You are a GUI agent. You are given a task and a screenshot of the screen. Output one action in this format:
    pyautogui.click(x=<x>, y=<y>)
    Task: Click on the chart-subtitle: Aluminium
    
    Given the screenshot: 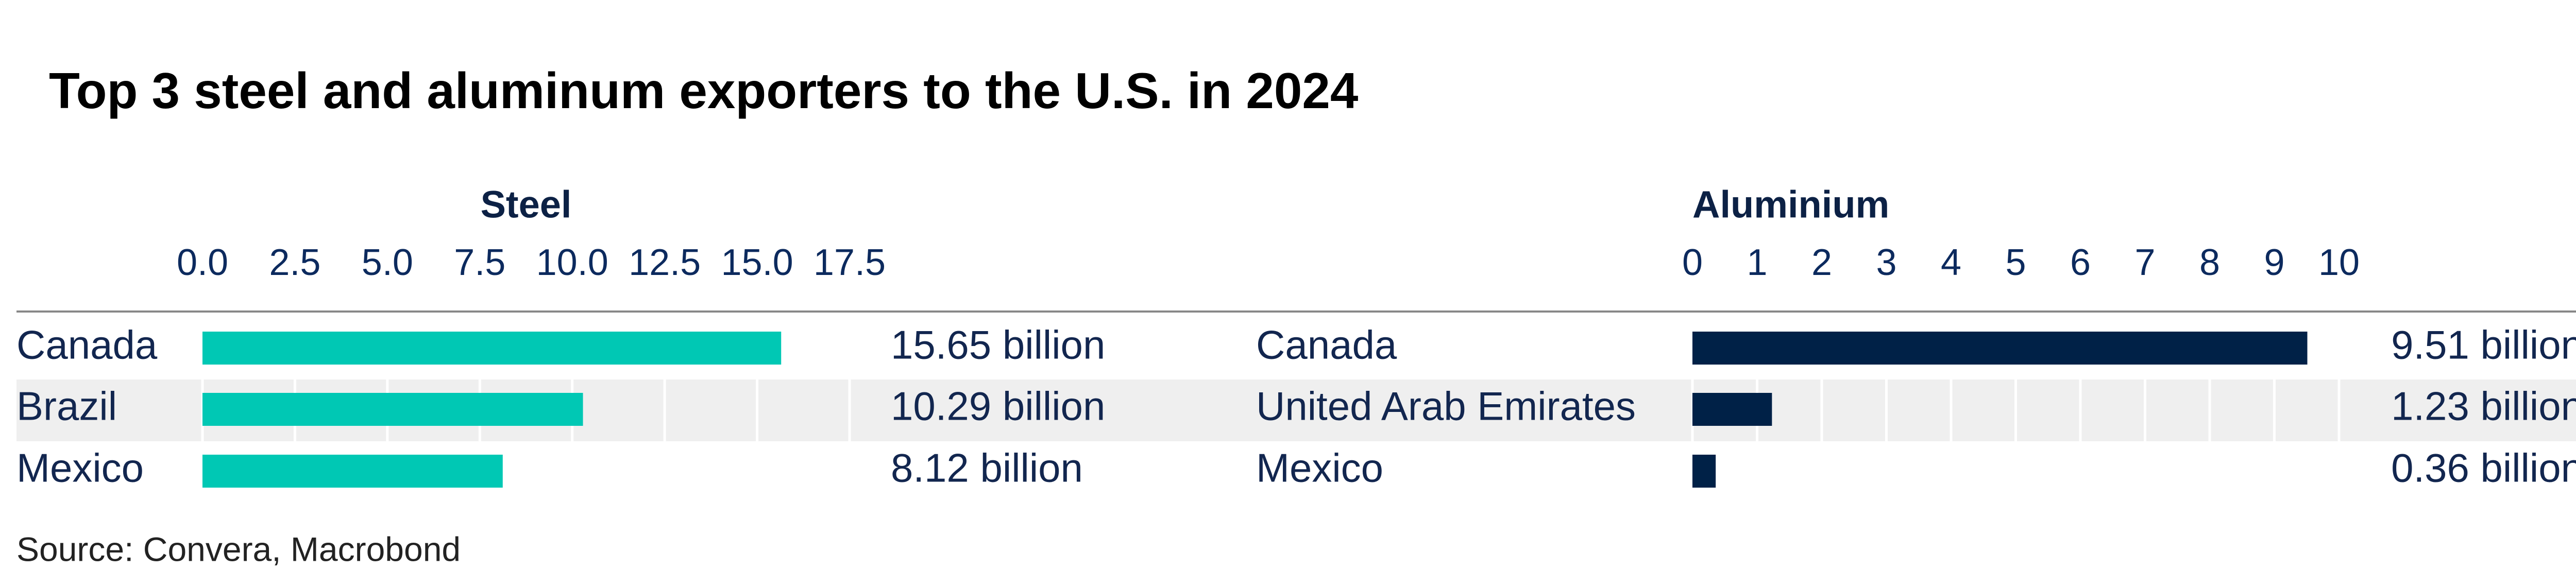 What is the action you would take?
    pyautogui.click(x=1790, y=205)
    